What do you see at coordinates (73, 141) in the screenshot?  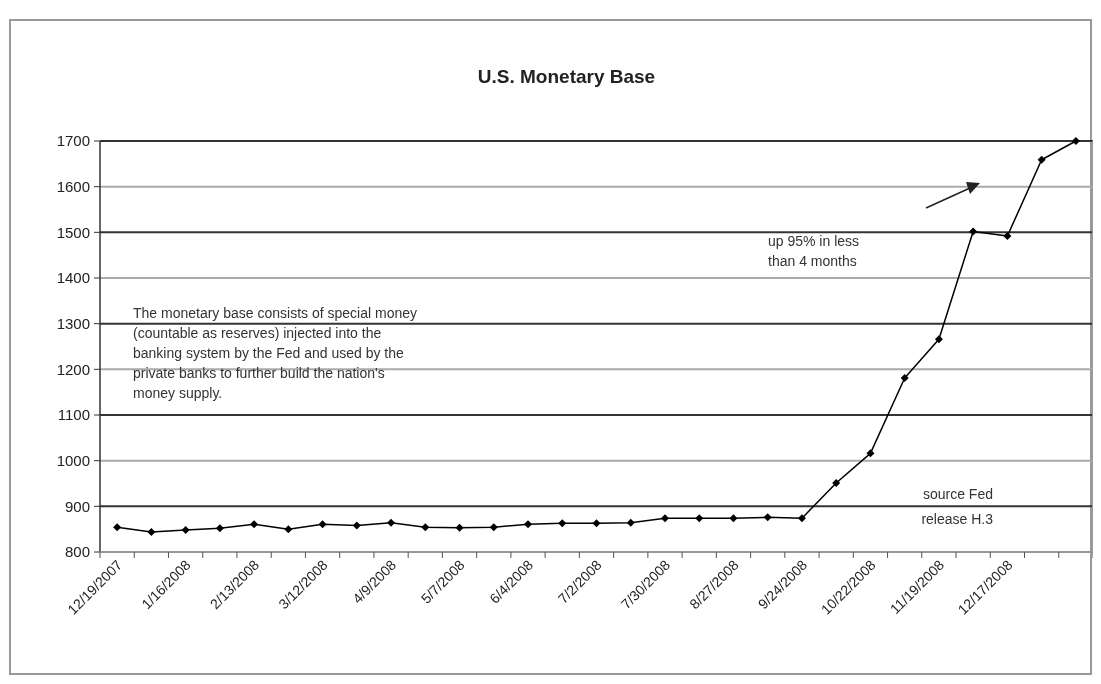 I see `y-tick-label: 1700` at bounding box center [73, 141].